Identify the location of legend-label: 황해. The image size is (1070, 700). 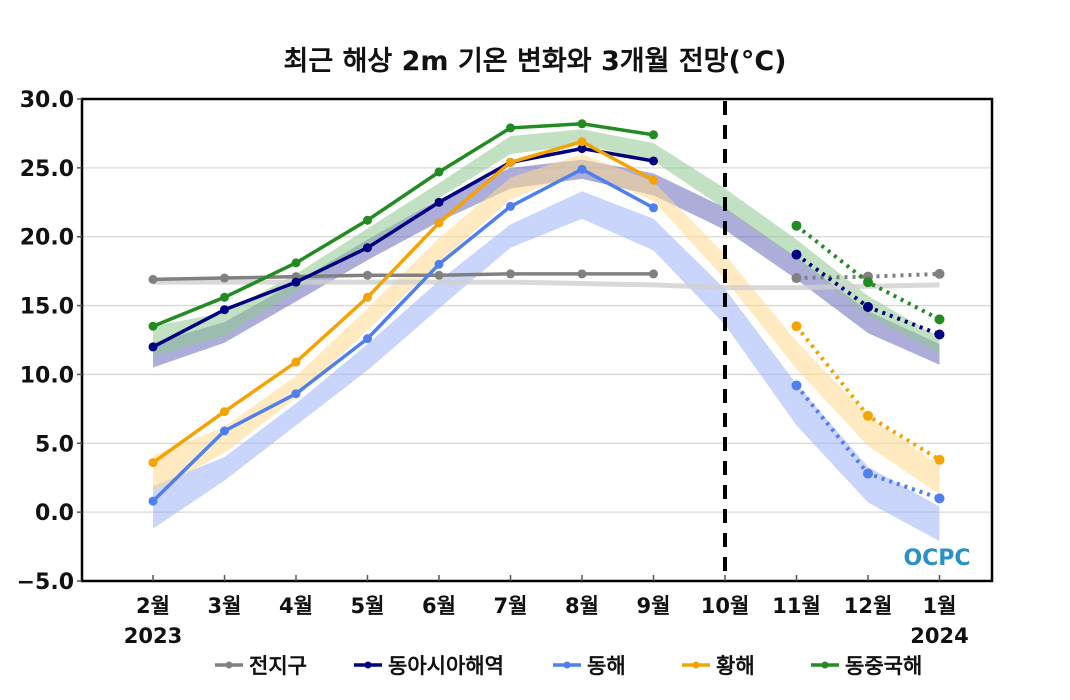
(735, 666).